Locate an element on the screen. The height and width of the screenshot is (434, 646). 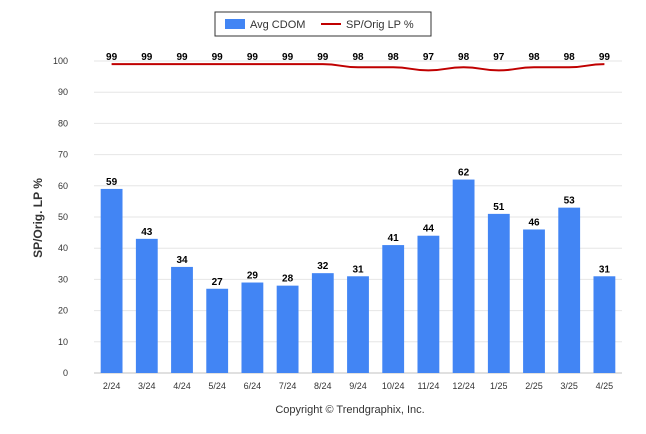
legend: Avg CDOM SP/Orig LP % is located at coordinates (323, 24).